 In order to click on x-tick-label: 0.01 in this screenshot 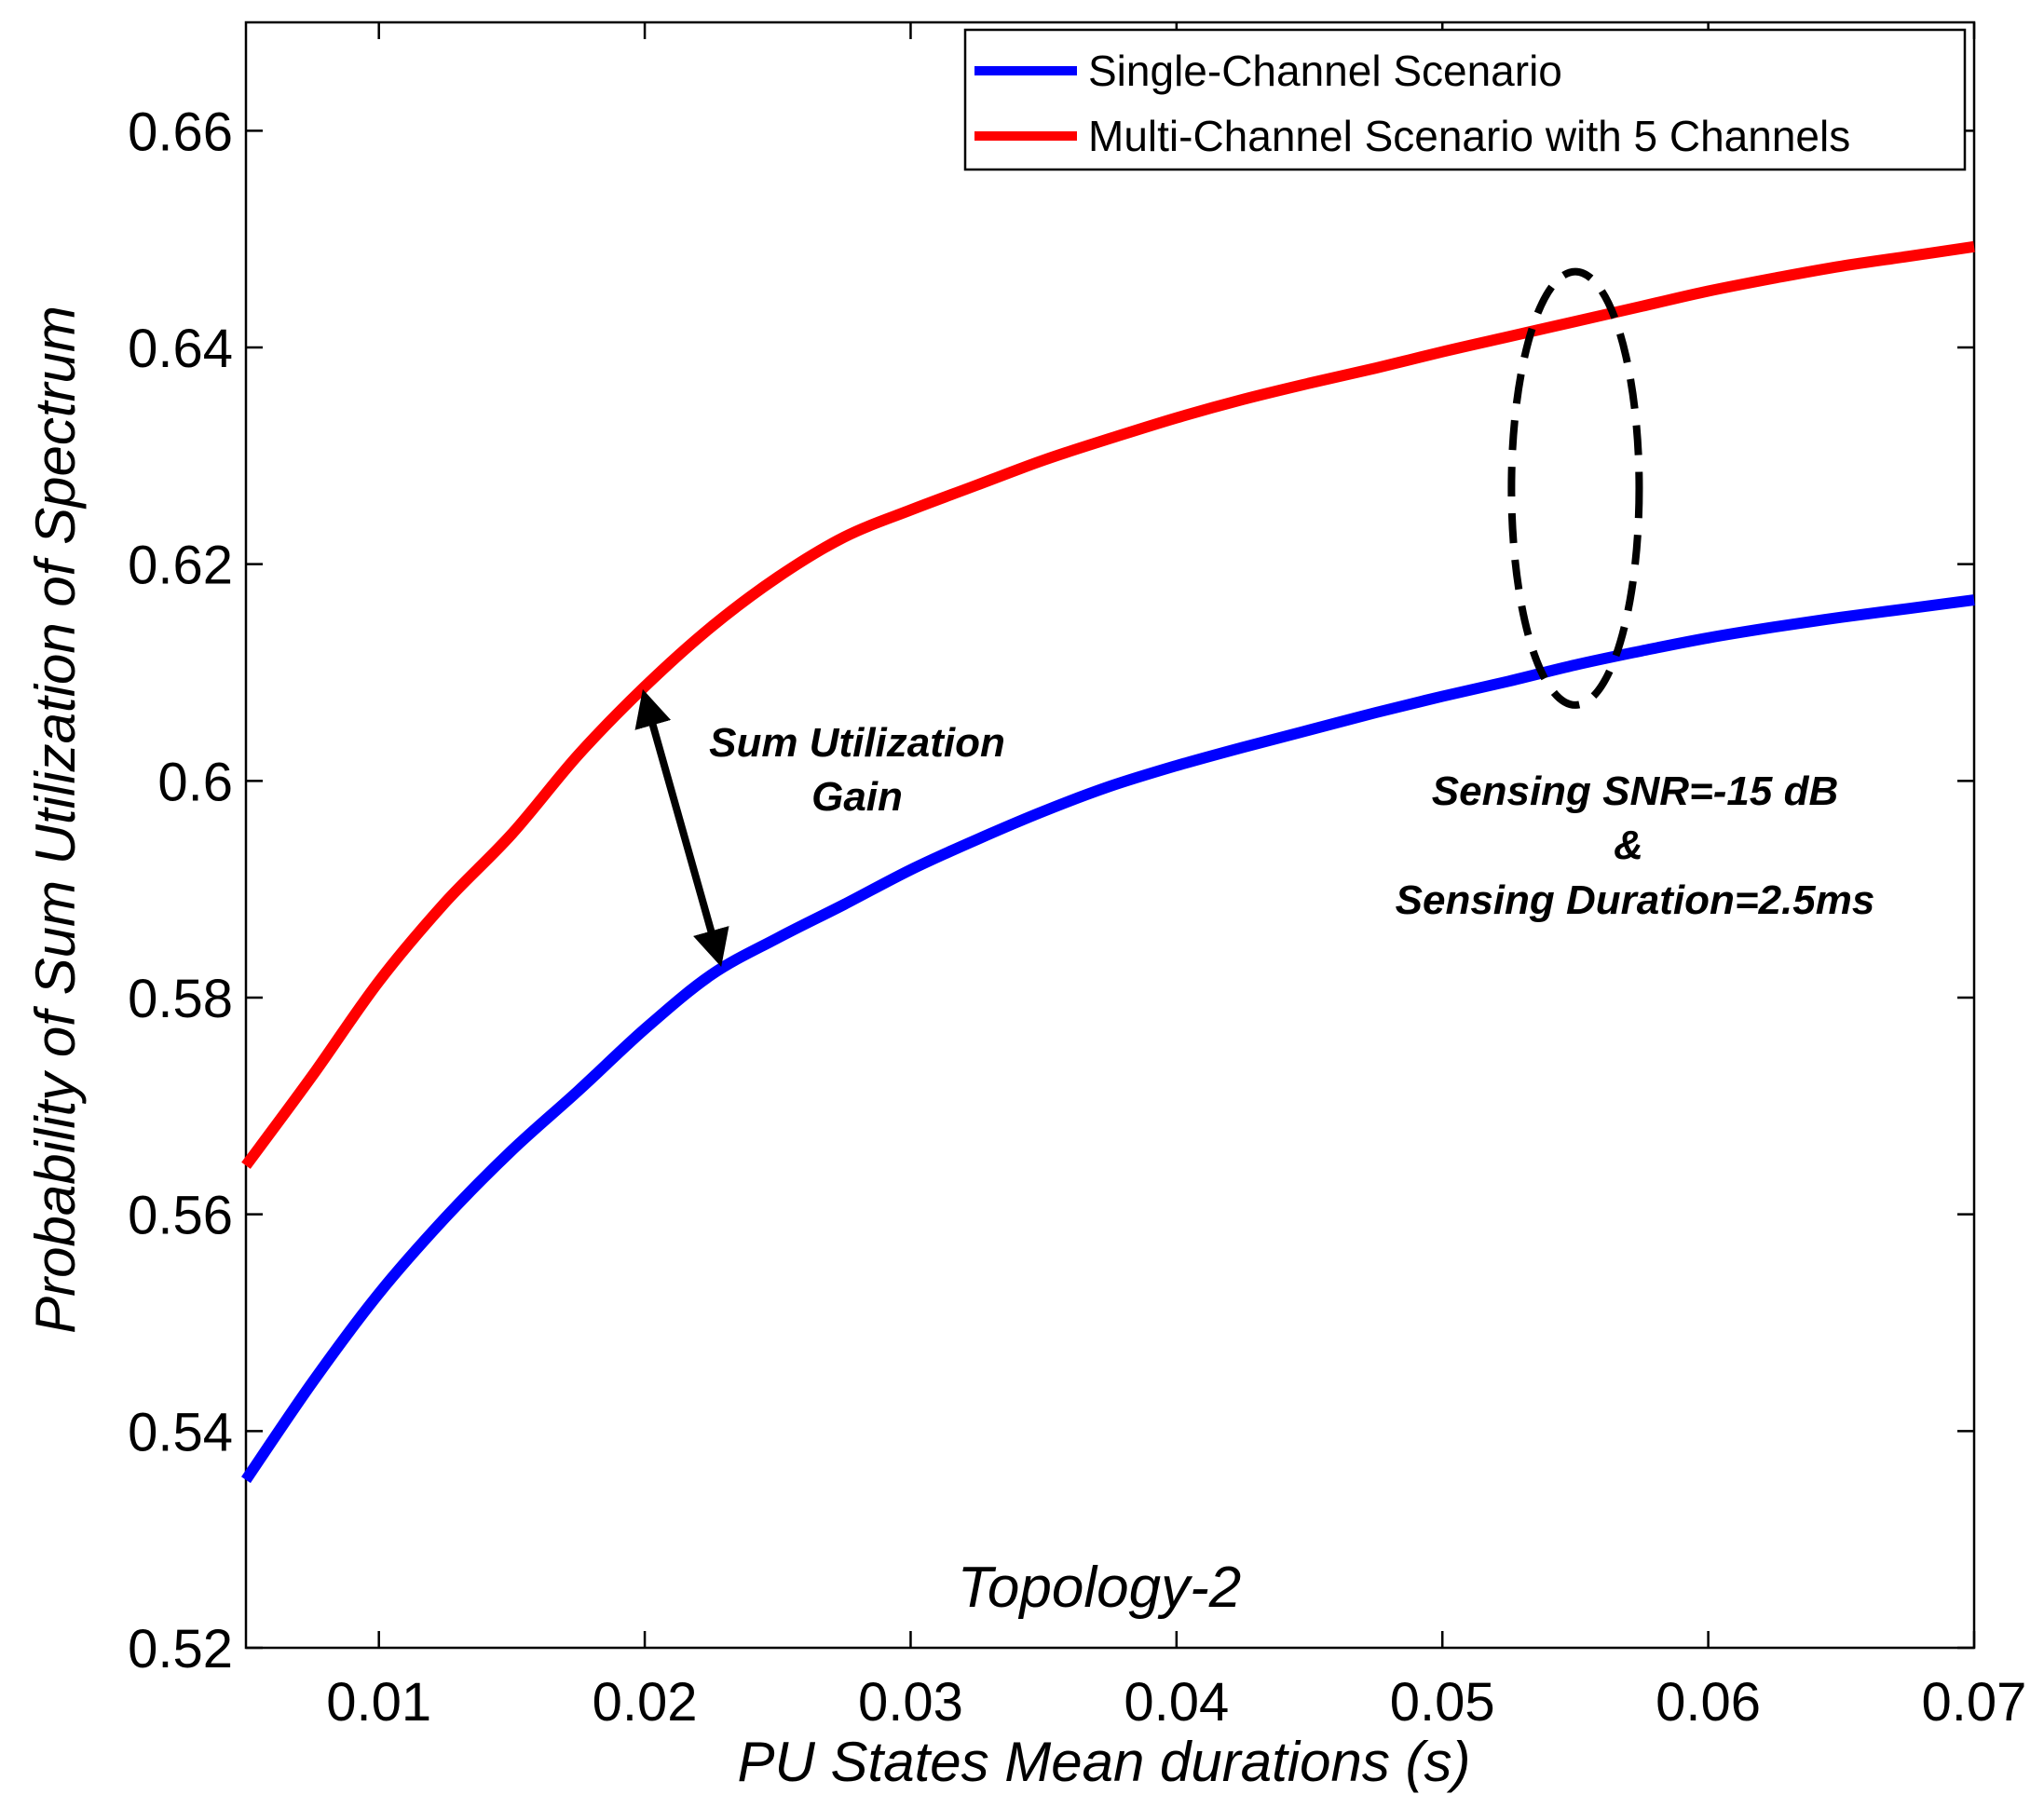, I will do `click(378, 1703)`.